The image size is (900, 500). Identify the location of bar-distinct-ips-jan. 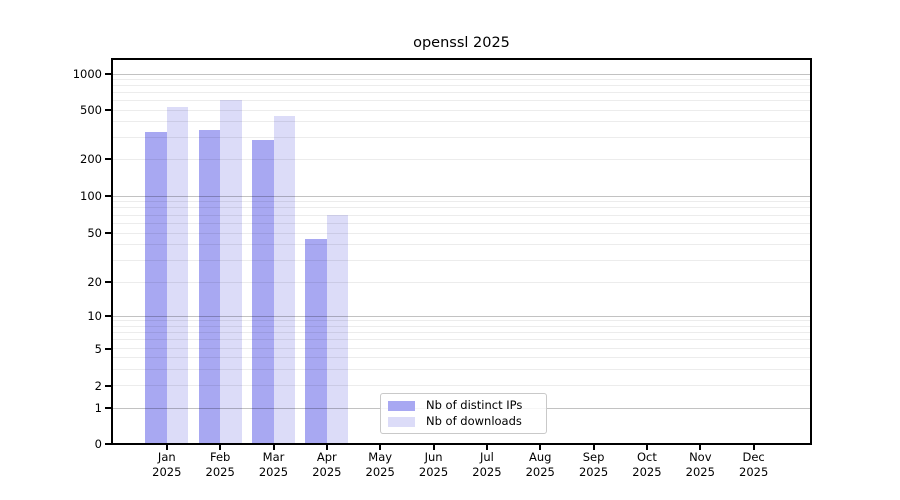
(156, 288).